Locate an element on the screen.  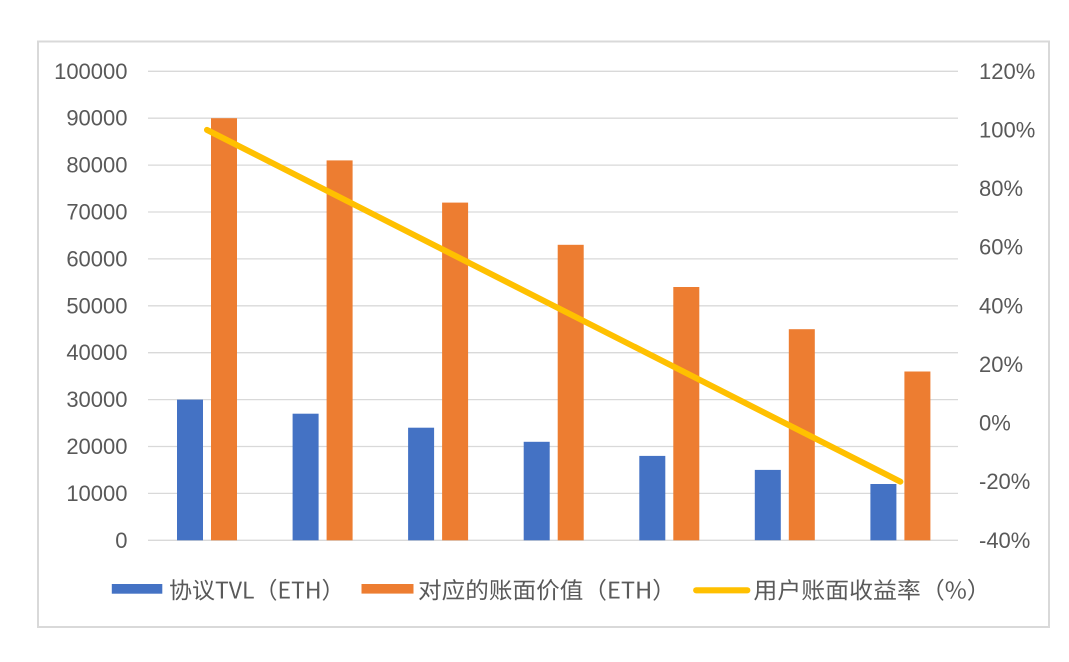
svg-text: 40% is located at coordinates (1001, 305).